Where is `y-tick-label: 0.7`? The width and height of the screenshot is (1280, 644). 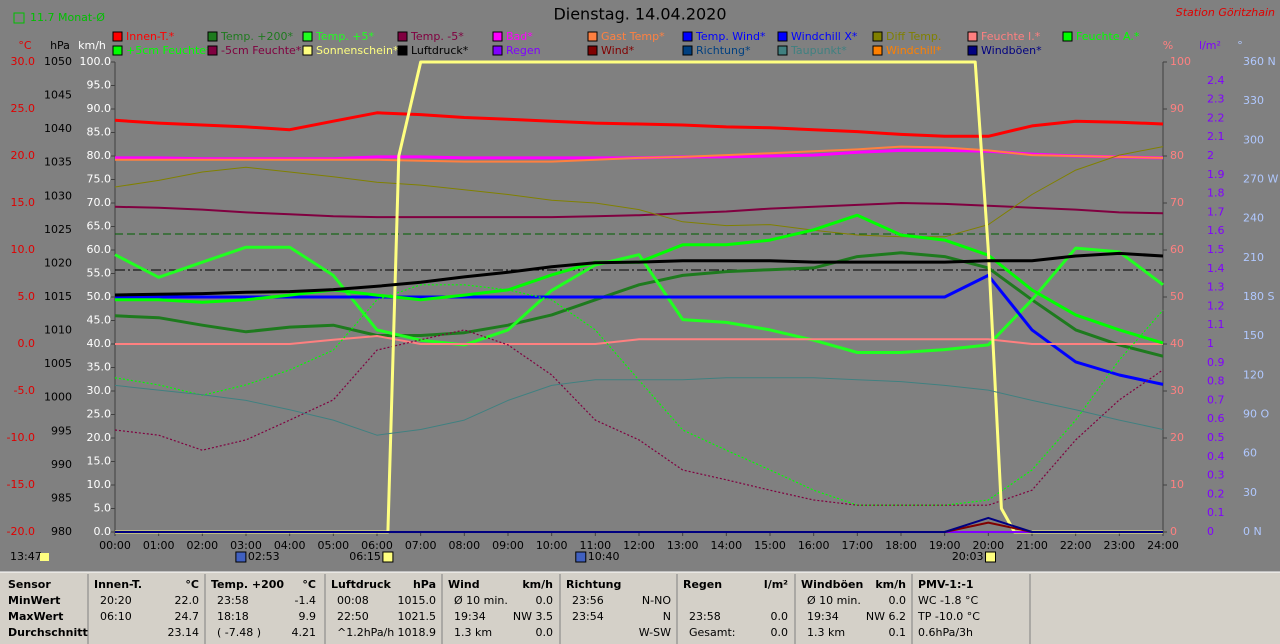
y-tick-label: 0.7 is located at coordinates (1216, 399).